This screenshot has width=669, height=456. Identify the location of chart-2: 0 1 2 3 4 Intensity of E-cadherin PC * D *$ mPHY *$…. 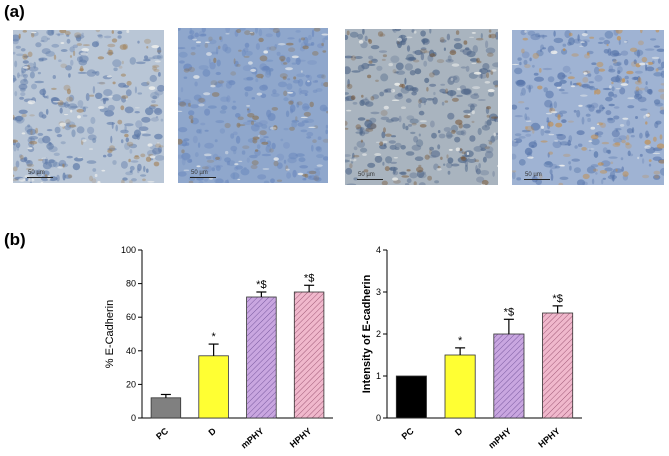
(471, 348).